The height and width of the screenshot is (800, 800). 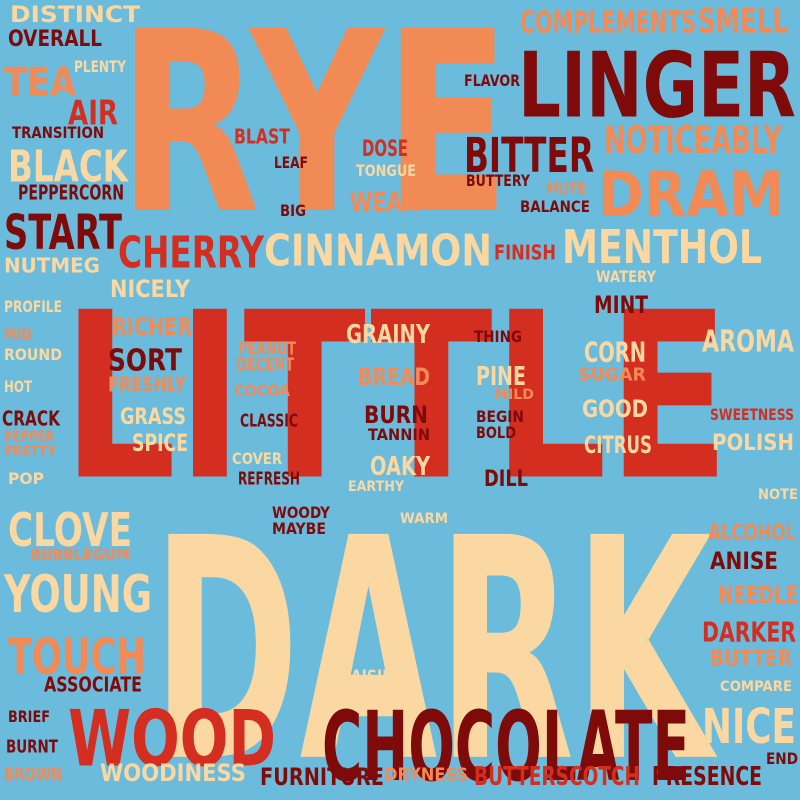 What do you see at coordinates (501, 376) in the screenshot?
I see `word: PINE` at bounding box center [501, 376].